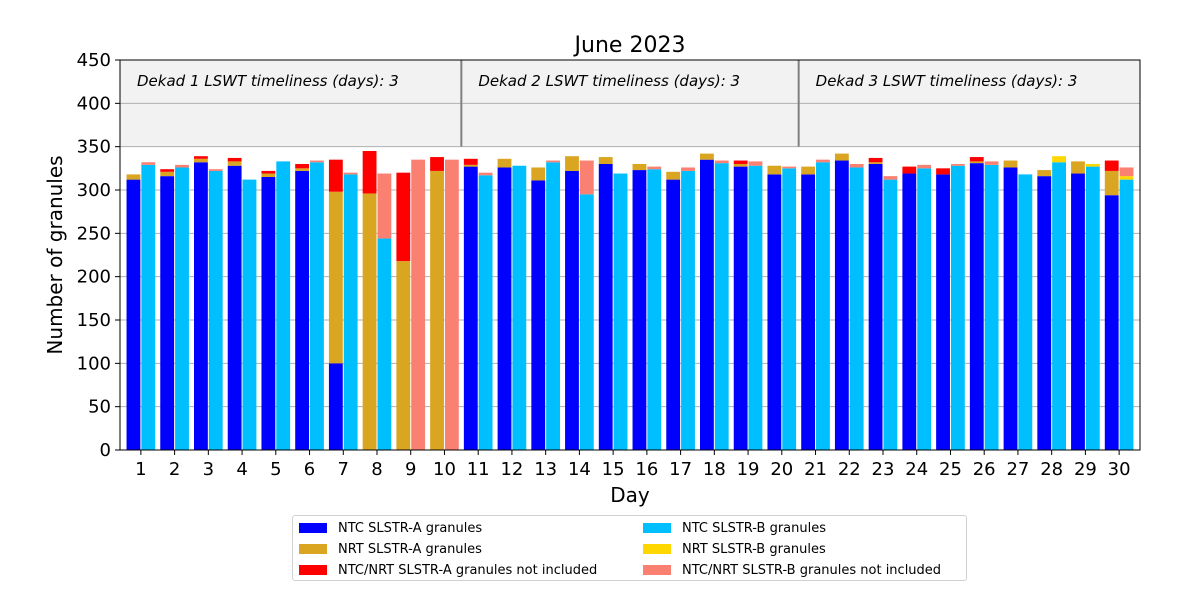 Image resolution: width=1200 pixels, height=600 pixels. Describe the element at coordinates (390, 549) in the screenshot. I see `legend-item-nrt-slstr-a: NRT SLSTR-A granules` at that location.